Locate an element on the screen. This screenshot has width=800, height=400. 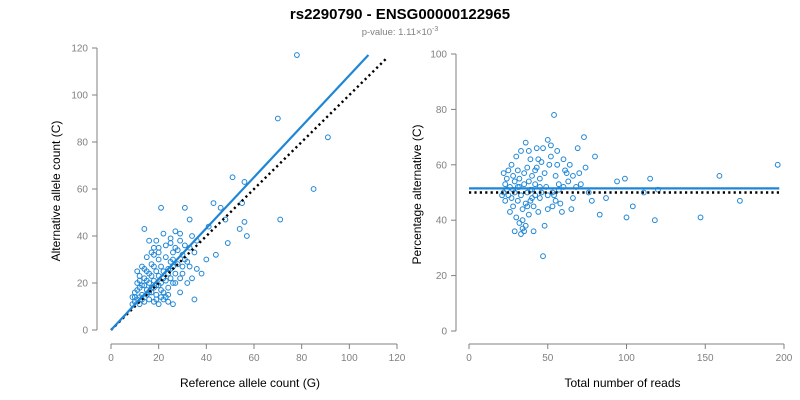
y-tick-label: 40 is located at coordinates (83, 237).